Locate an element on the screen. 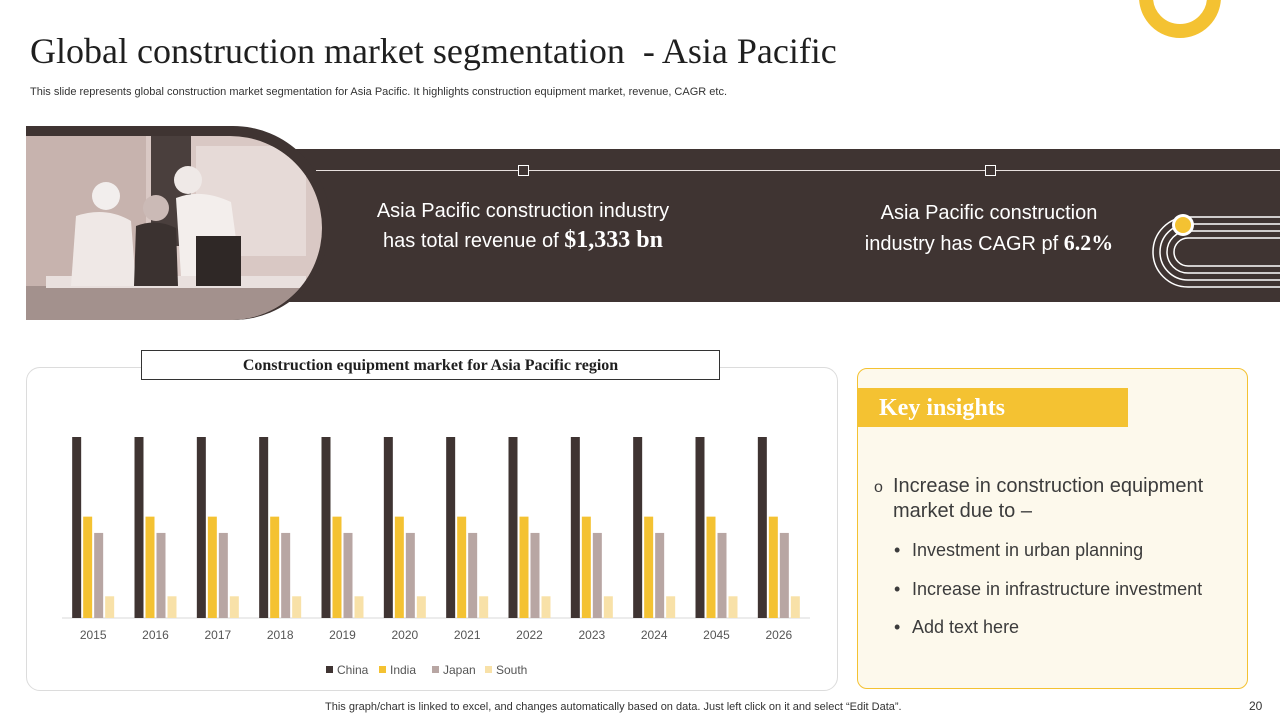  bar-india-2017 is located at coordinates (212, 567).